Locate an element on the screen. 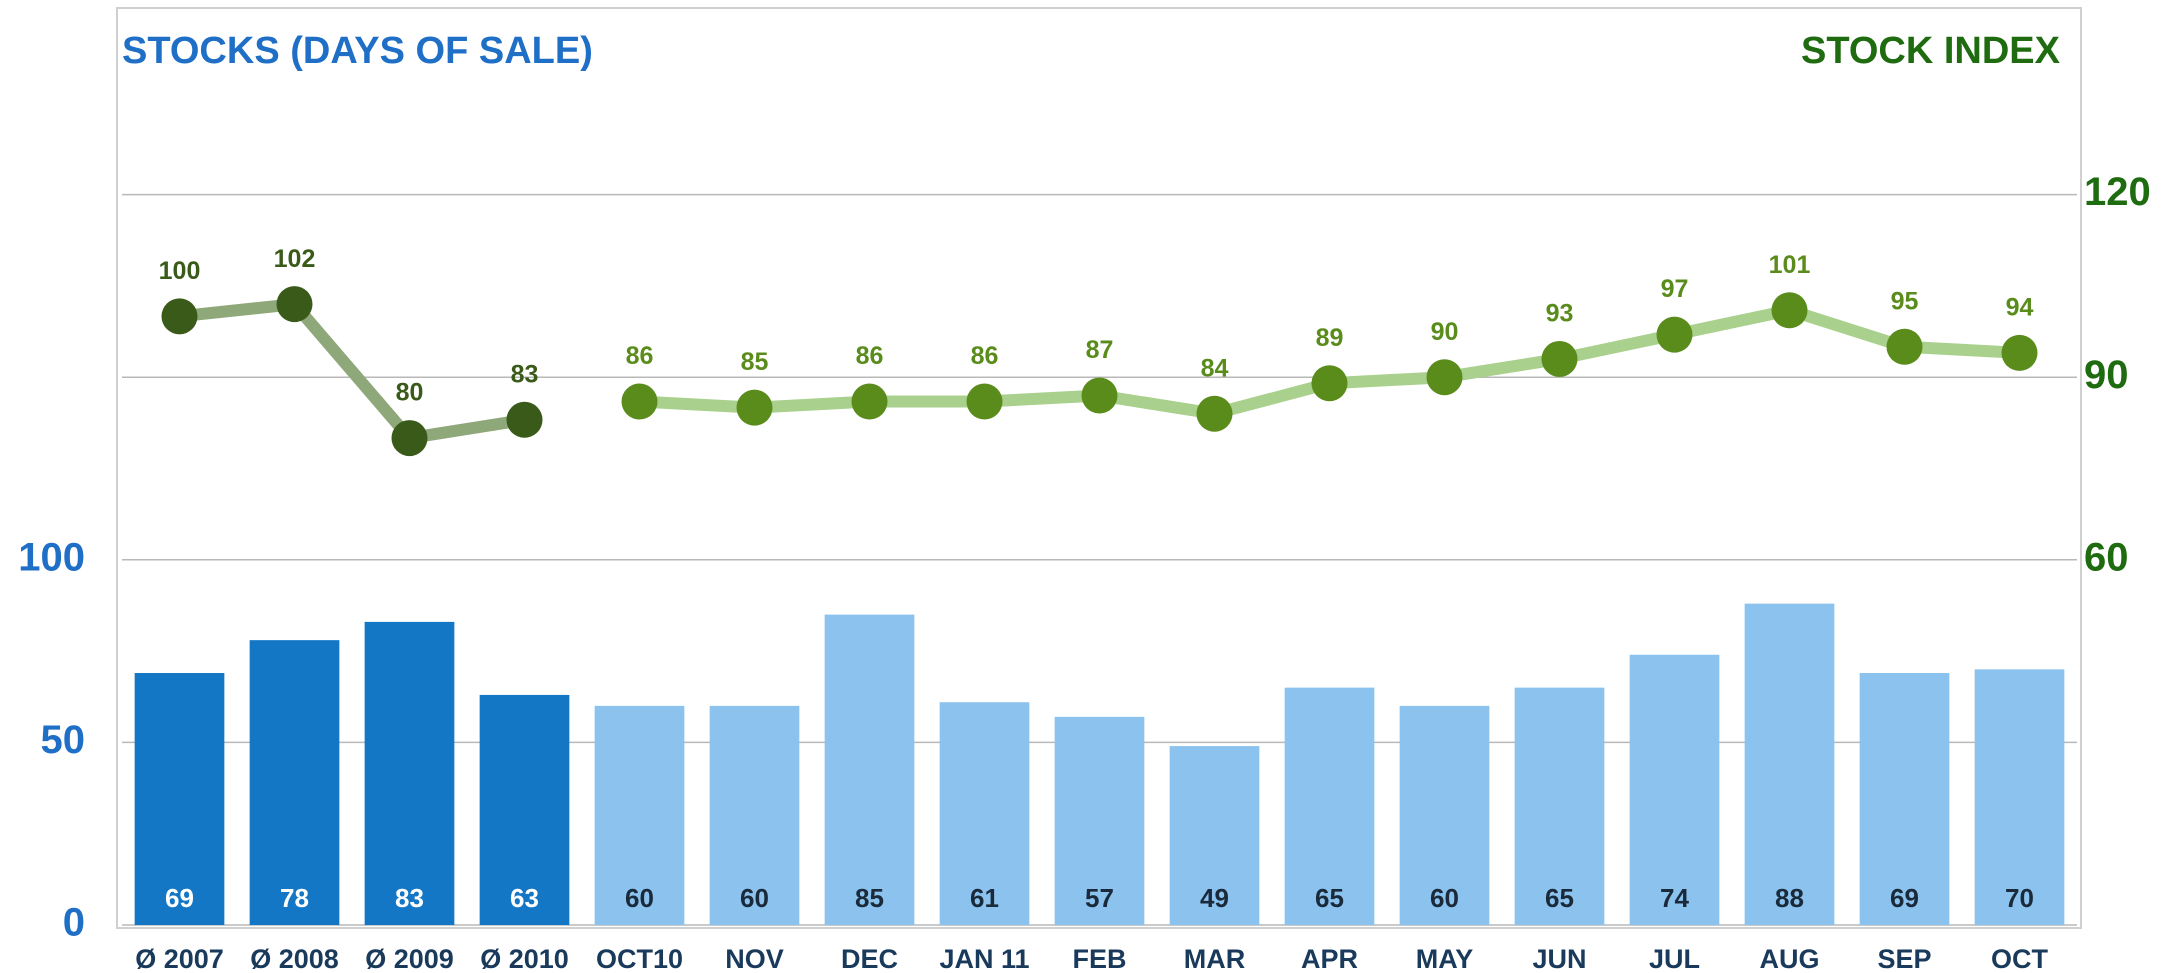  point-label: 93 is located at coordinates (1560, 314).